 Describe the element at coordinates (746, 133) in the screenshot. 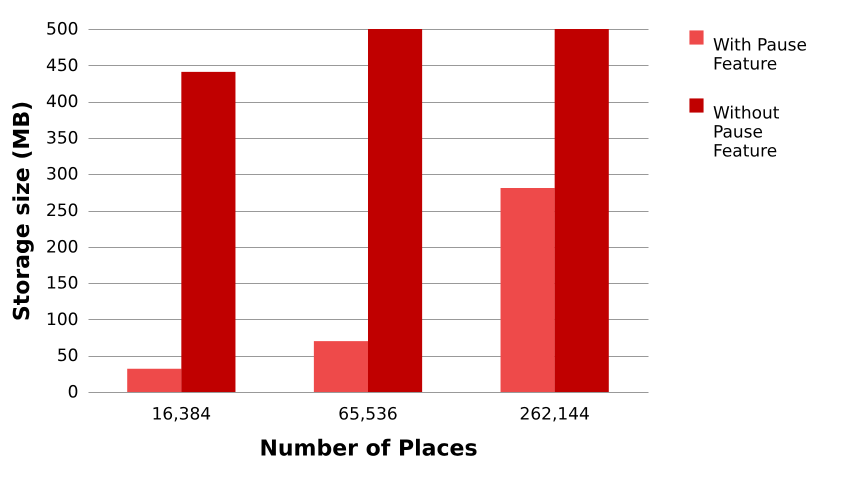

I see `legend-label: Without Pause Feature` at that location.